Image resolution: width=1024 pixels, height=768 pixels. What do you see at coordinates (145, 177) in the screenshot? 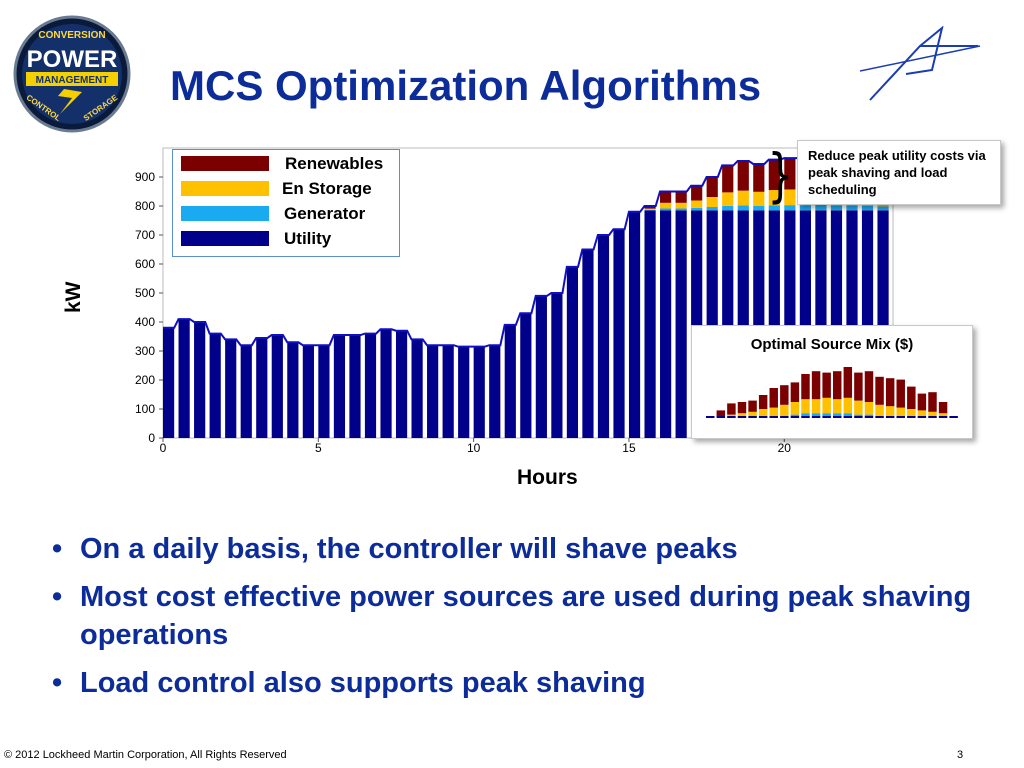
I see `y-tick-label: 900` at bounding box center [145, 177].